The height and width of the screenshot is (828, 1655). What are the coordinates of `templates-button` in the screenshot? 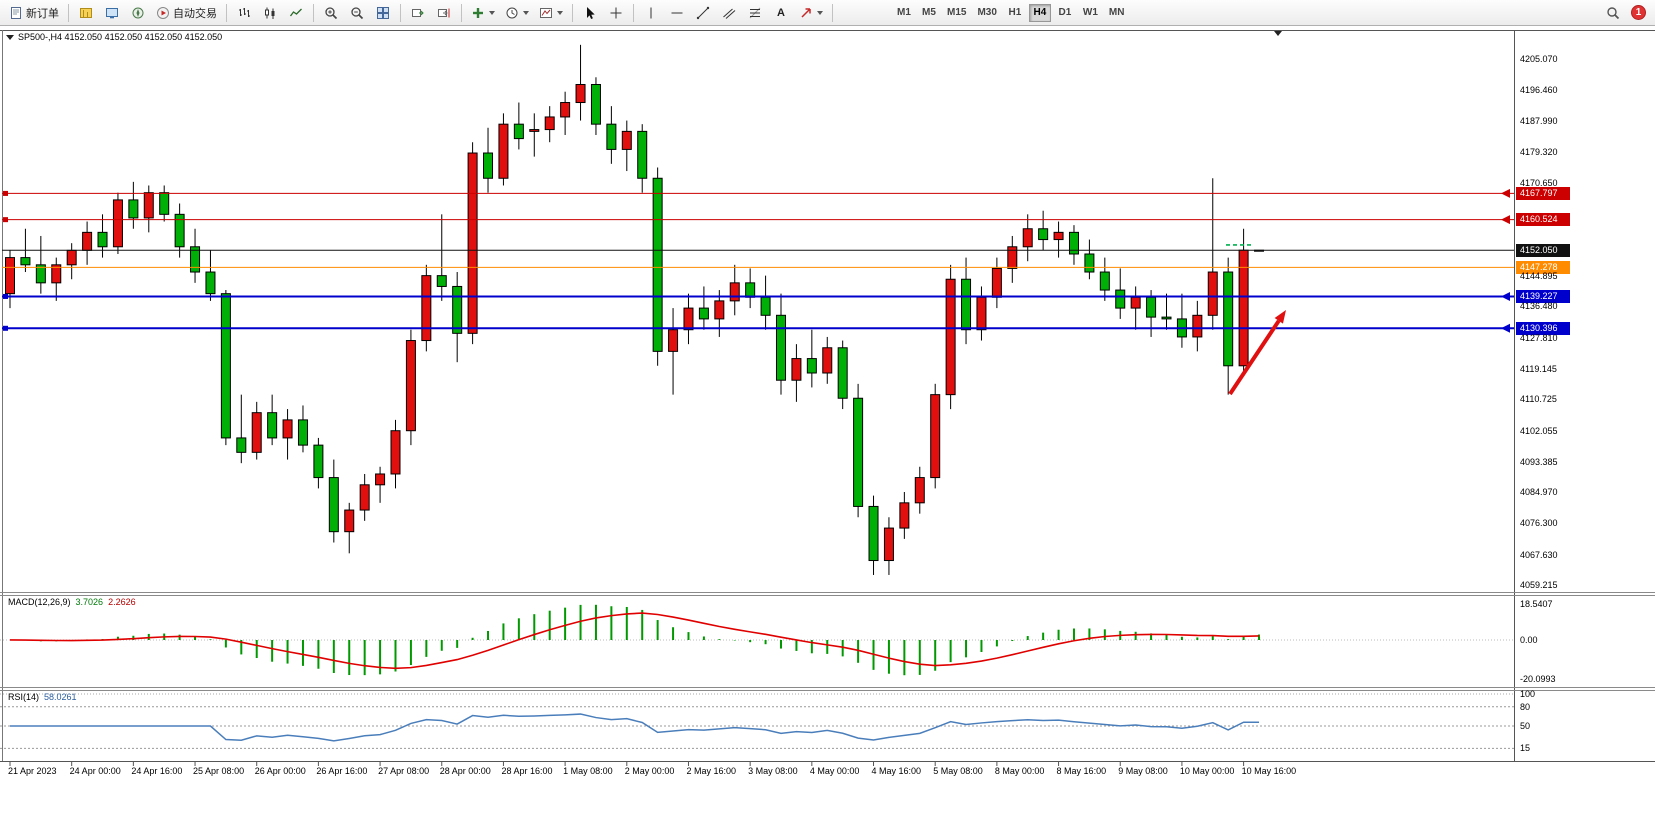 It's located at (551, 13).